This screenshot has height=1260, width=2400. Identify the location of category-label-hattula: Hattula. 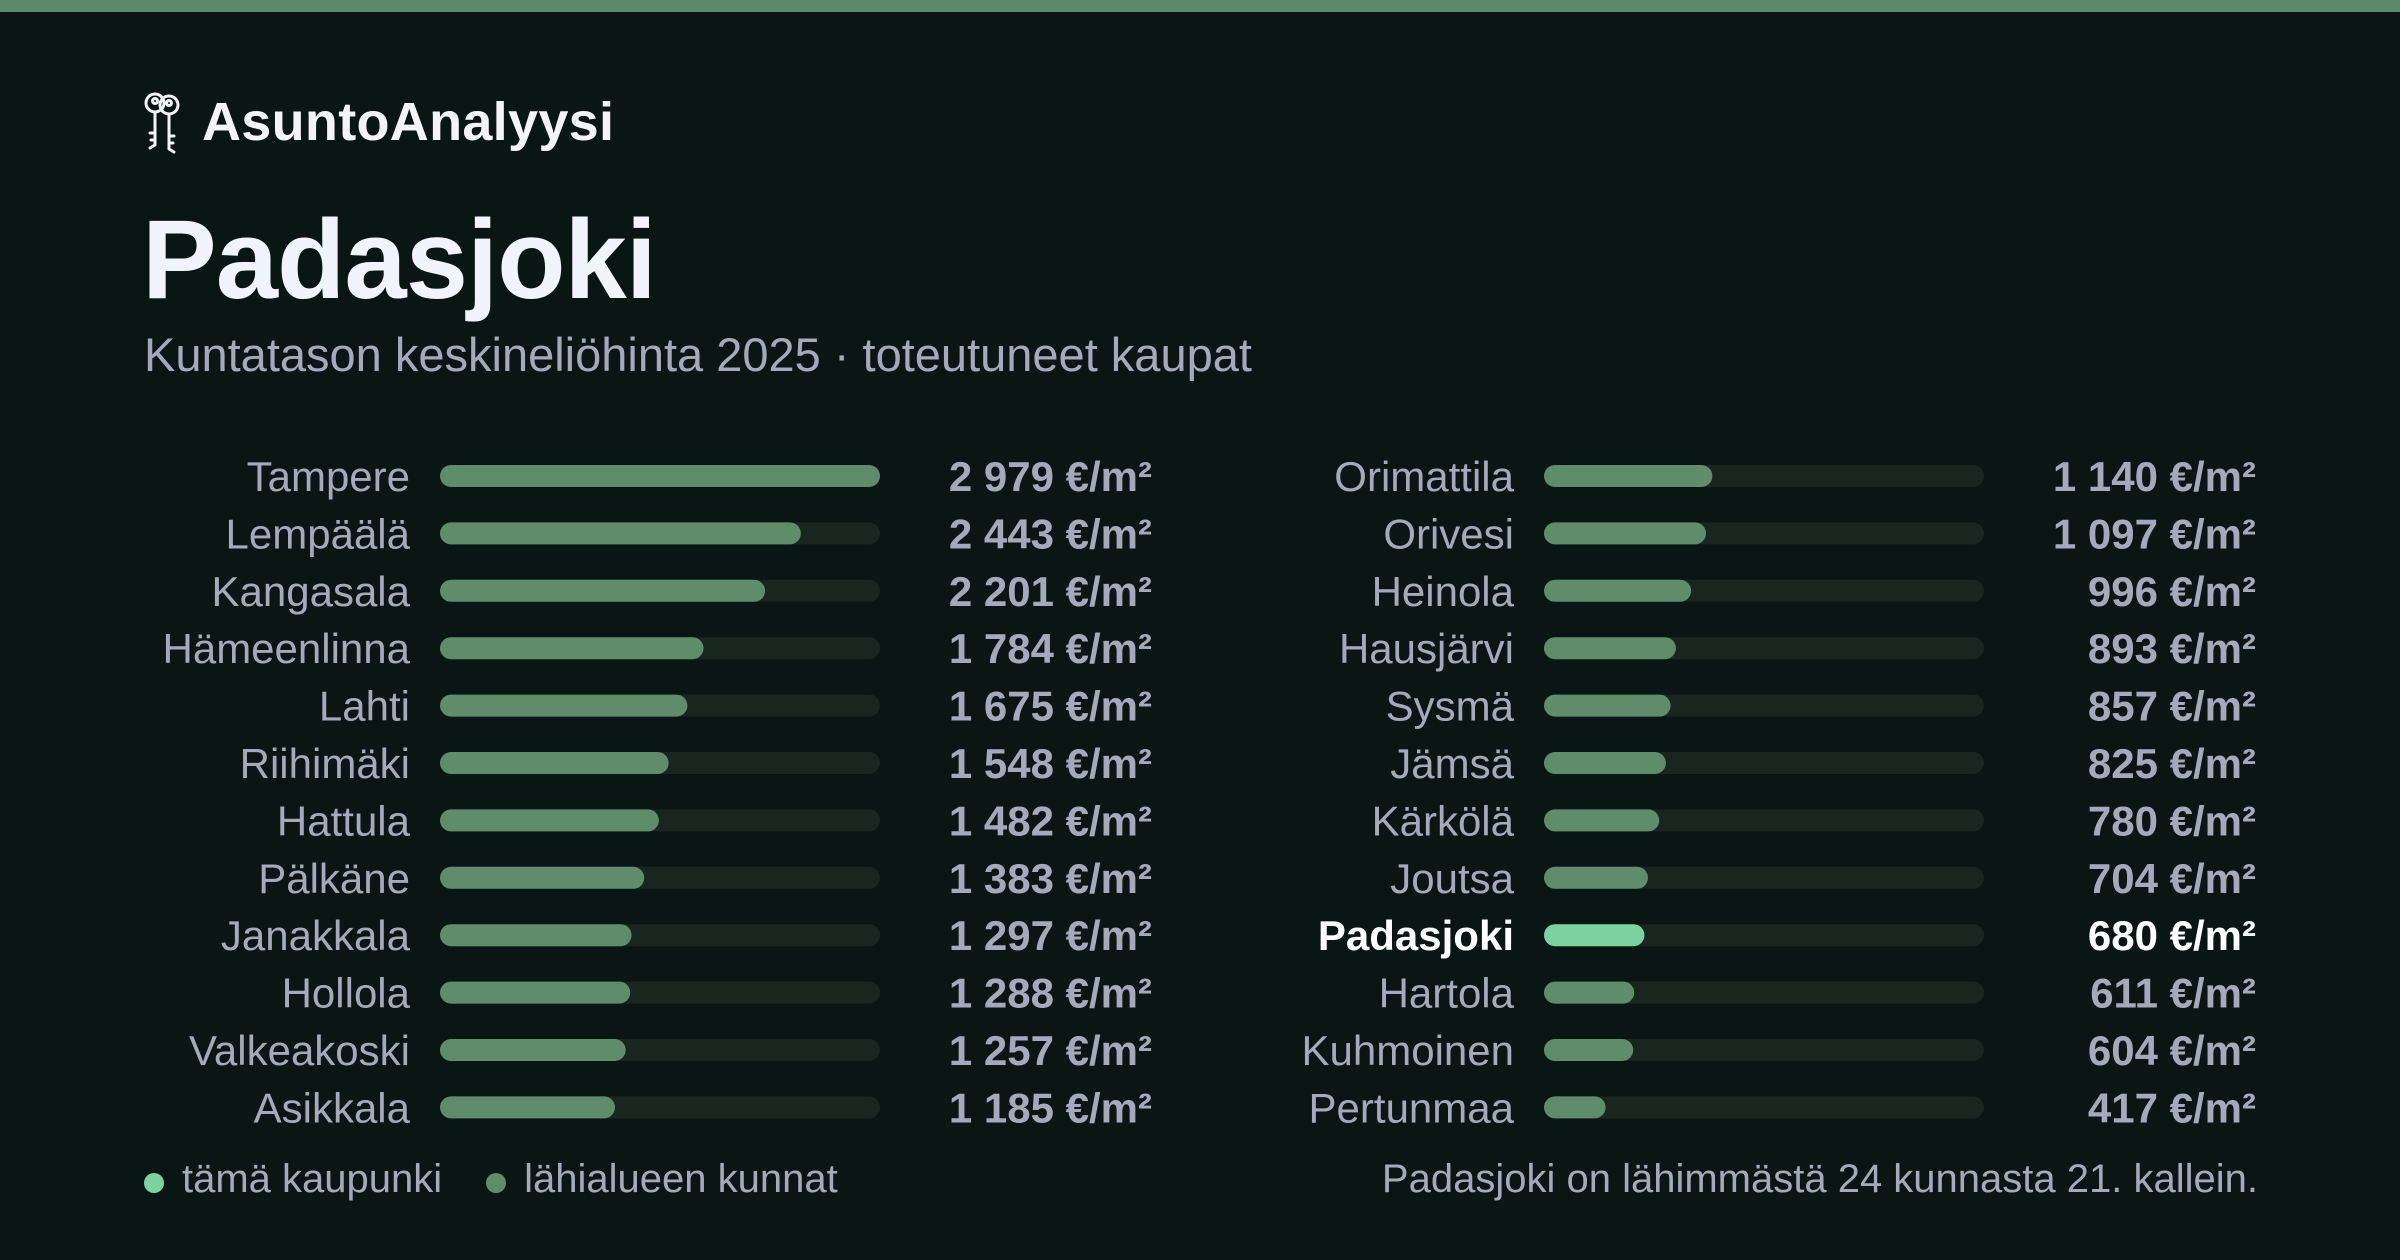
(344, 820).